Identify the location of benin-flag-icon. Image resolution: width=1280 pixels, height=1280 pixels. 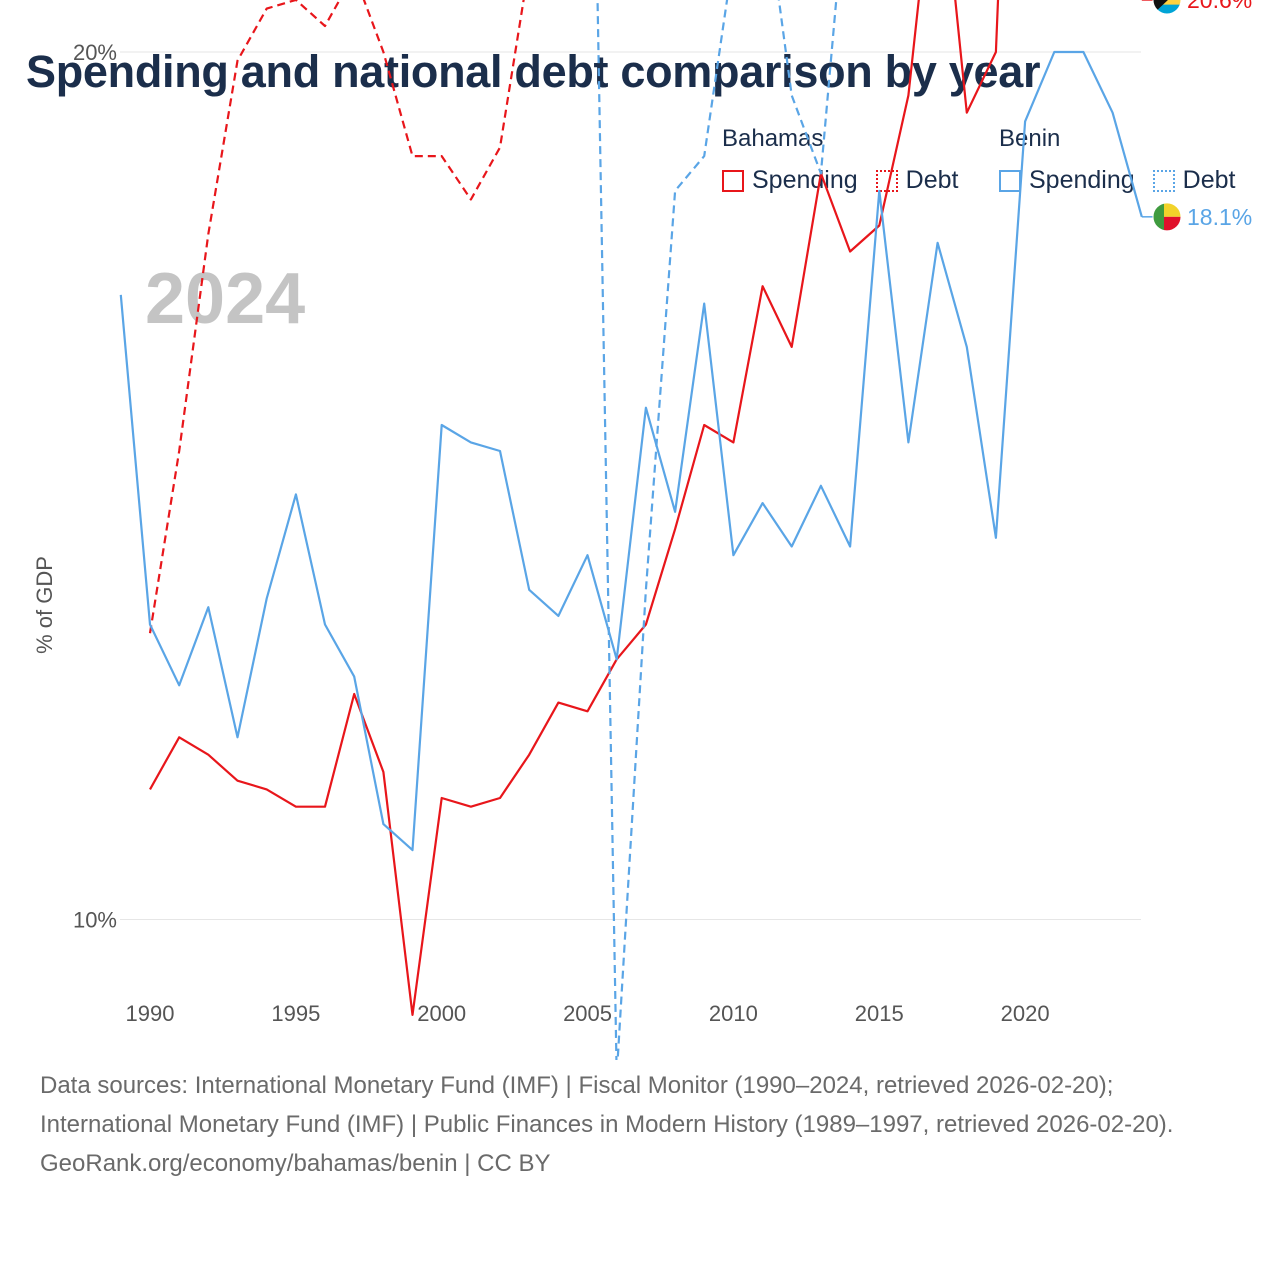
(1167, 217).